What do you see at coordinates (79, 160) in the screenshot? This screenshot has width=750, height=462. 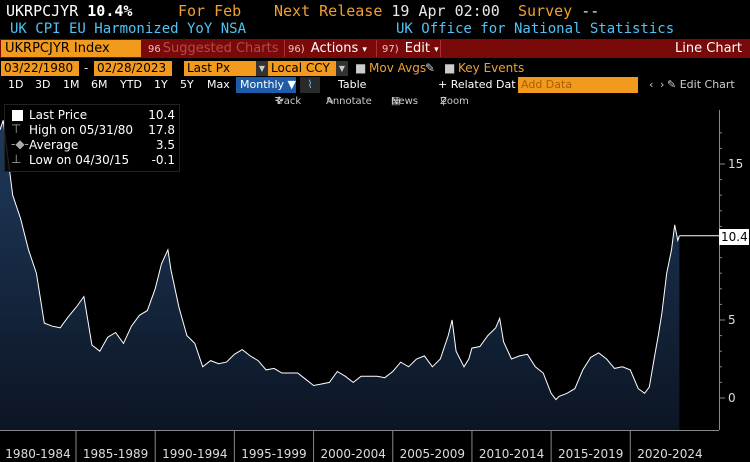 I see `legend-label: Low on 04/30/15` at bounding box center [79, 160].